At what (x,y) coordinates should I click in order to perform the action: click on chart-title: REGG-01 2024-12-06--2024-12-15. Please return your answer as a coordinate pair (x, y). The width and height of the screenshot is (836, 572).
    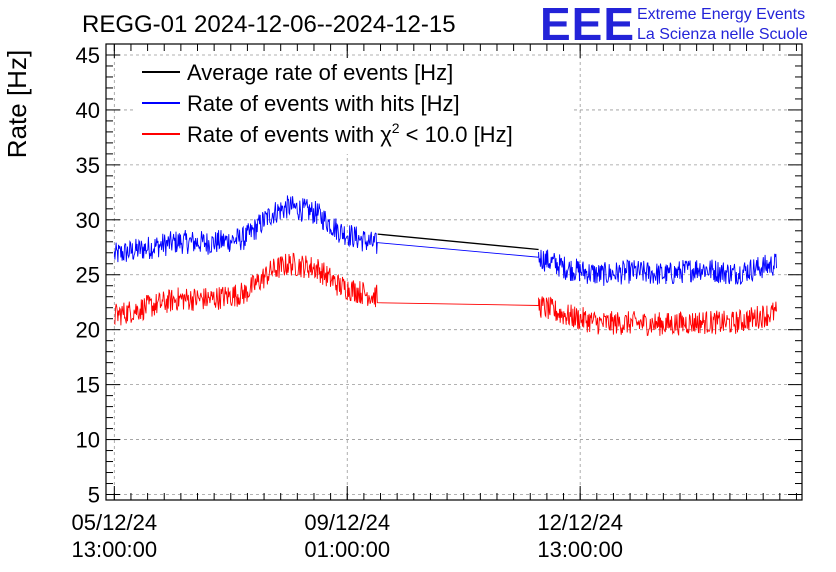
    Looking at the image, I should click on (269, 24).